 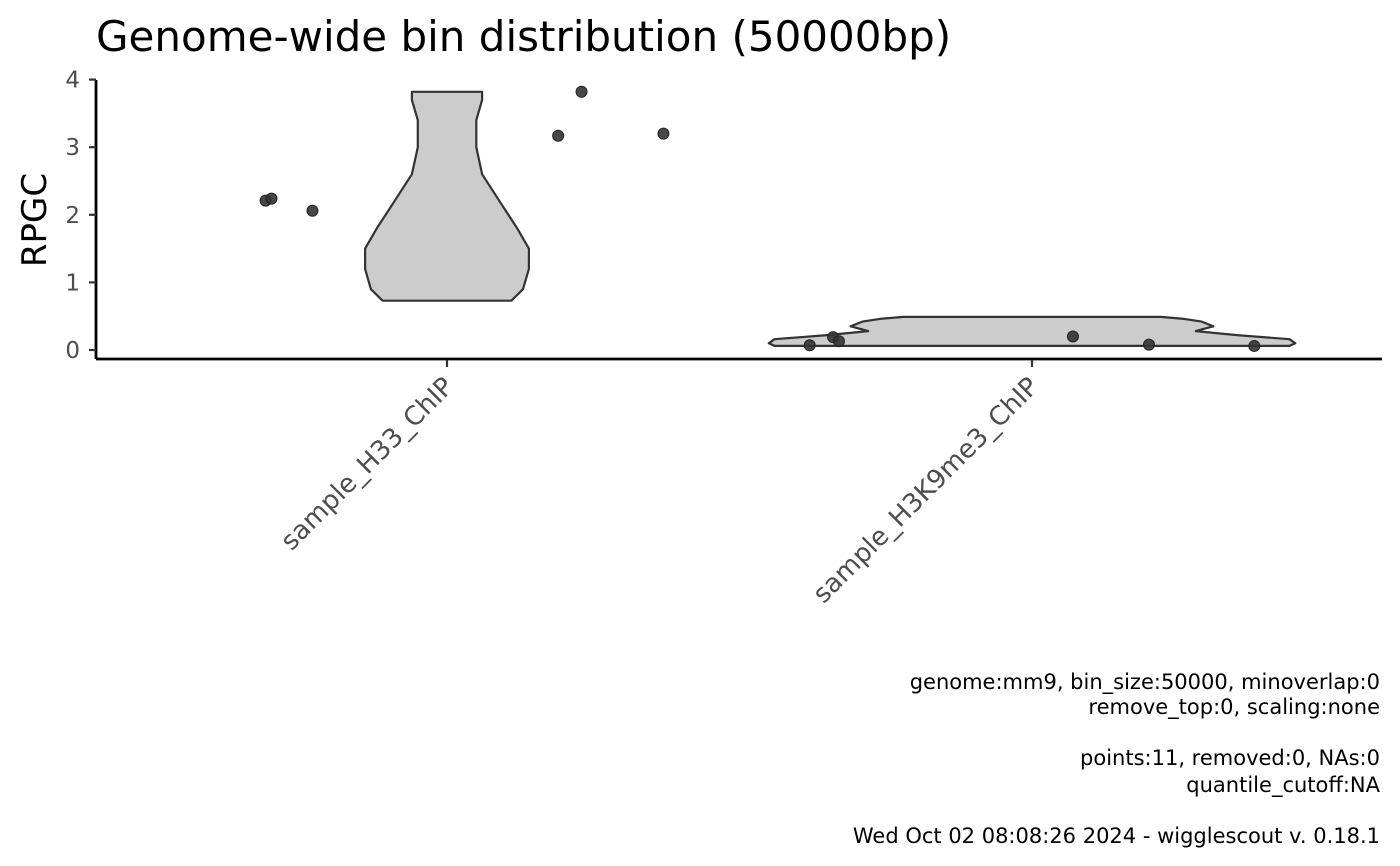 What do you see at coordinates (72, 283) in the screenshot?
I see `y-tick-label: 1` at bounding box center [72, 283].